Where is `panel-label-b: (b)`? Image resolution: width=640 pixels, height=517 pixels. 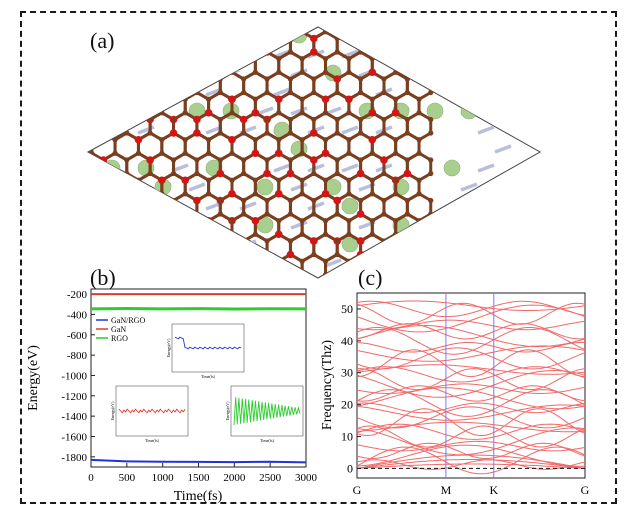
panel-label-b: (b) is located at coordinates (103, 277).